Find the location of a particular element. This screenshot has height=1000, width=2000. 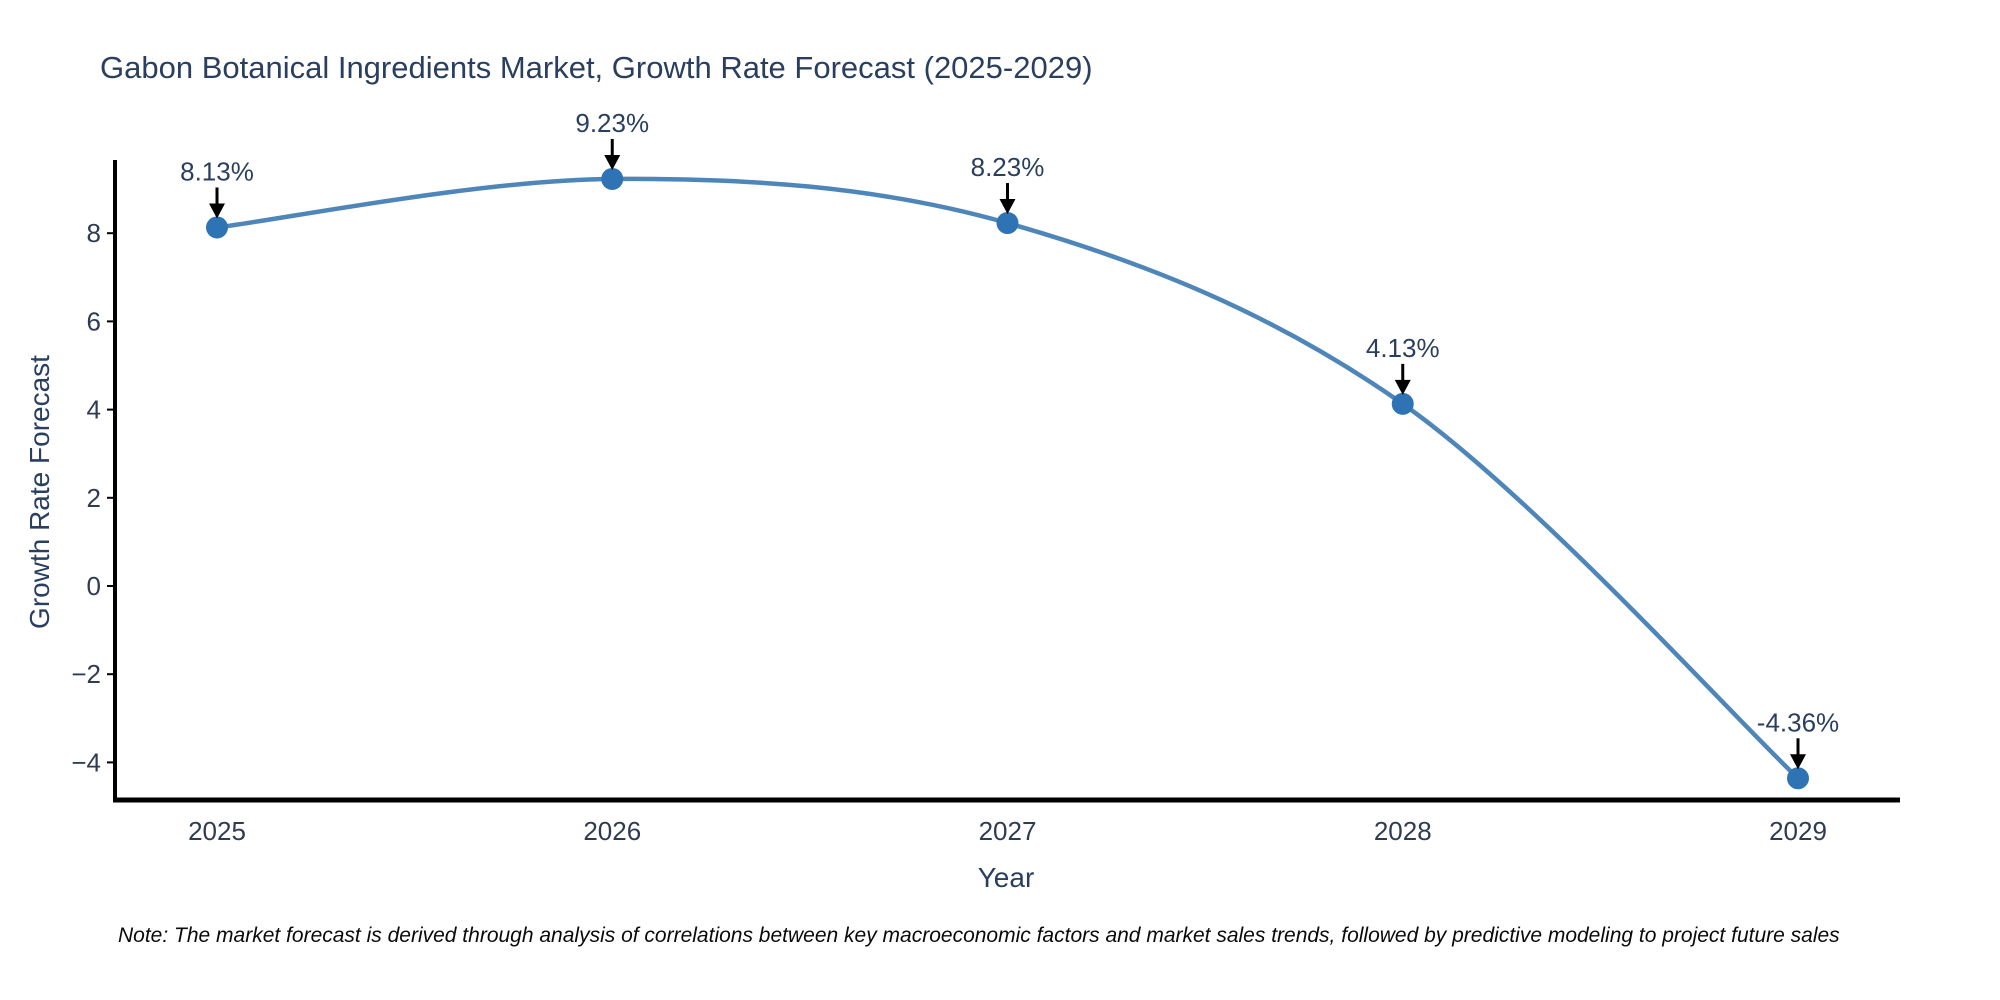

y-tick-label: −4 is located at coordinates (86, 762).